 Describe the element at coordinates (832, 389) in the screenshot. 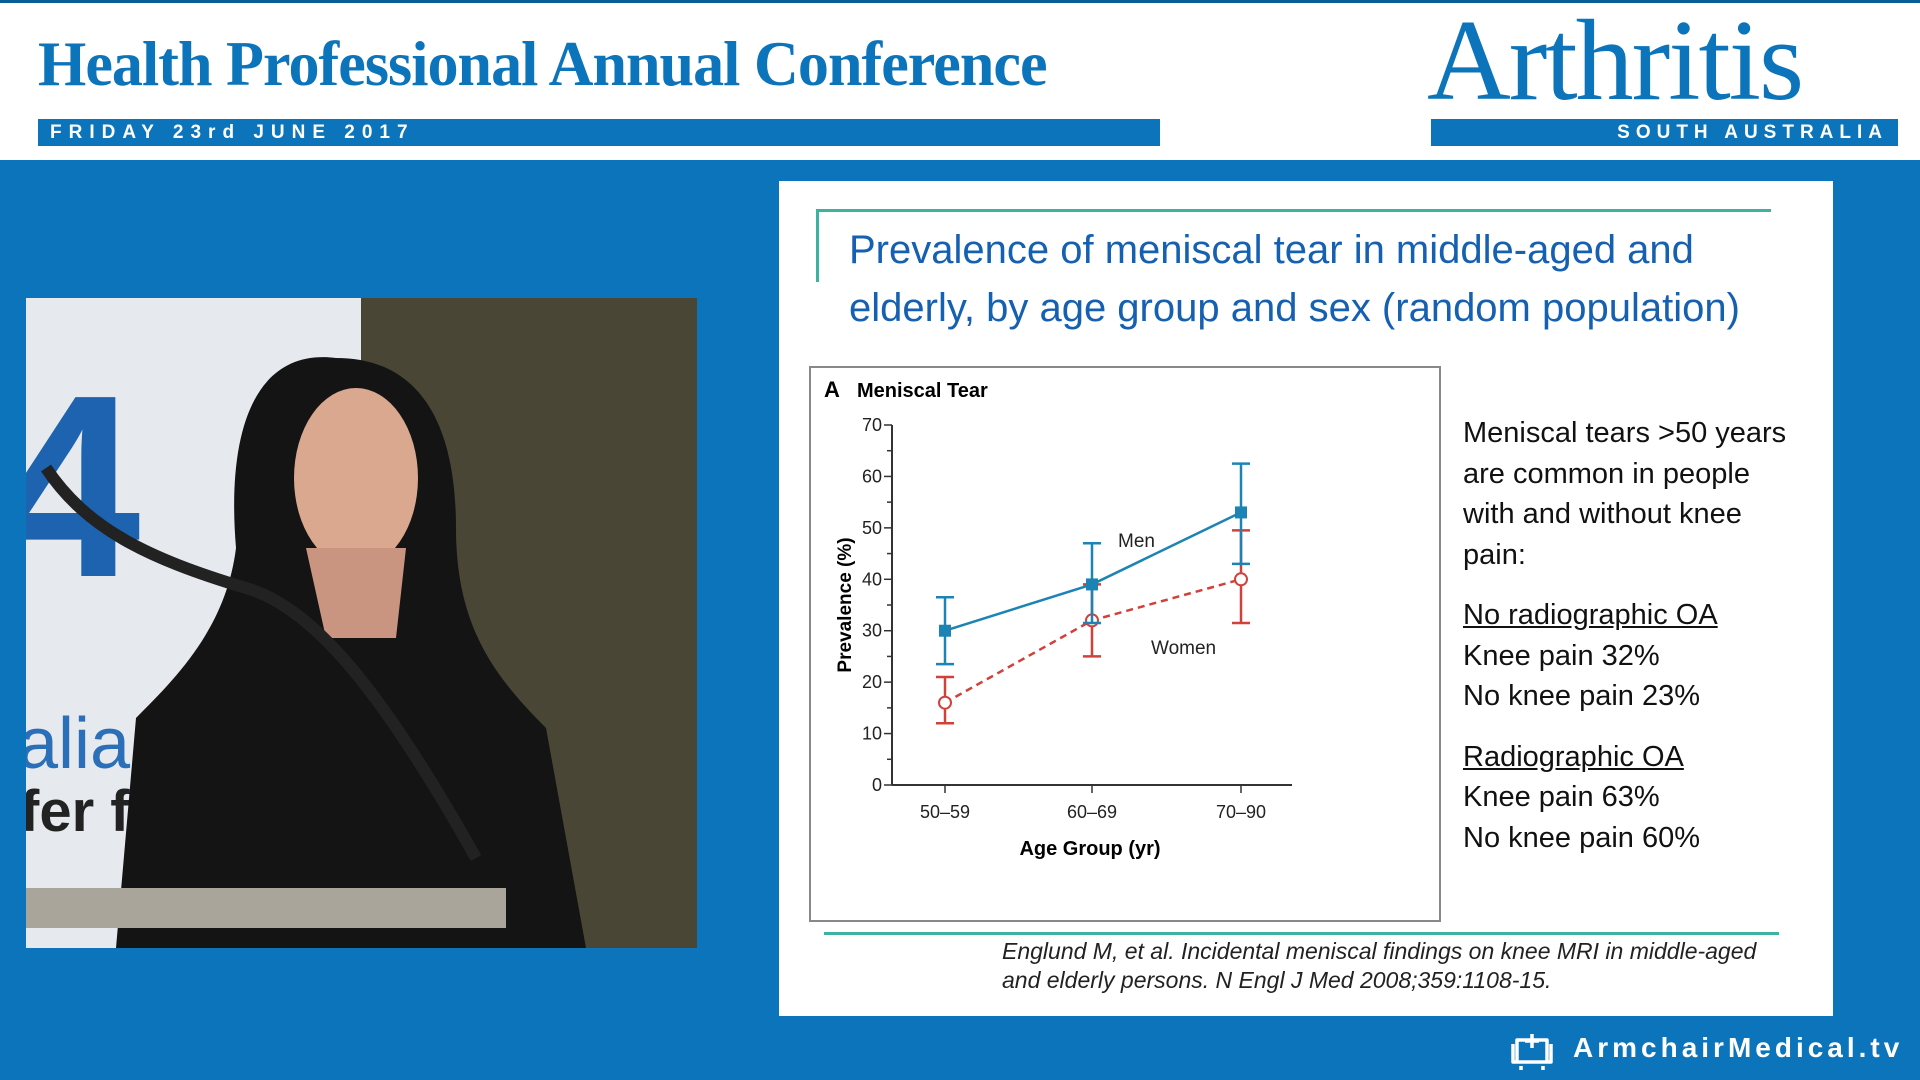

I see `panel-letter: A` at that location.